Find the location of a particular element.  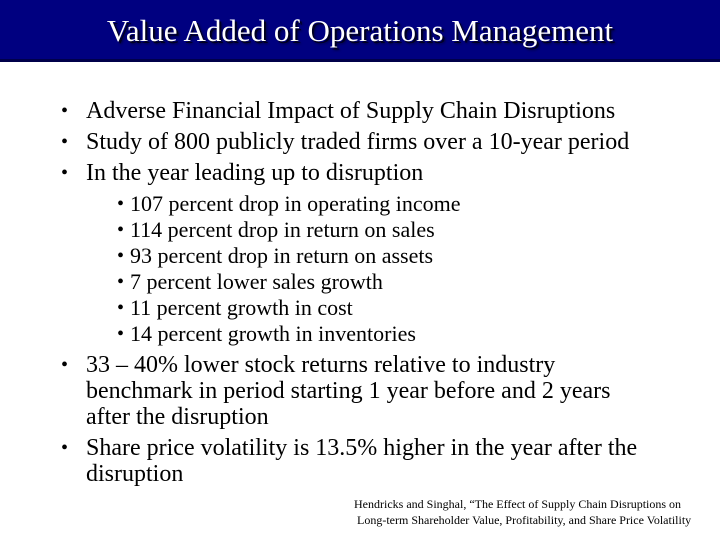

bullet-text: 7 percent lower sales growth is located at coordinates (256, 281).